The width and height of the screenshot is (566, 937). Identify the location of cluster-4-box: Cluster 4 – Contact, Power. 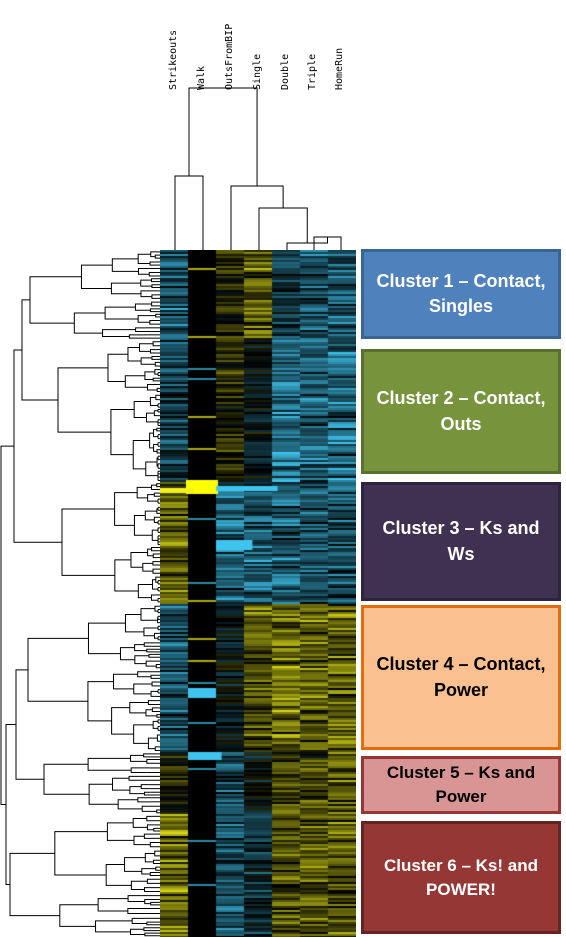
(461, 677).